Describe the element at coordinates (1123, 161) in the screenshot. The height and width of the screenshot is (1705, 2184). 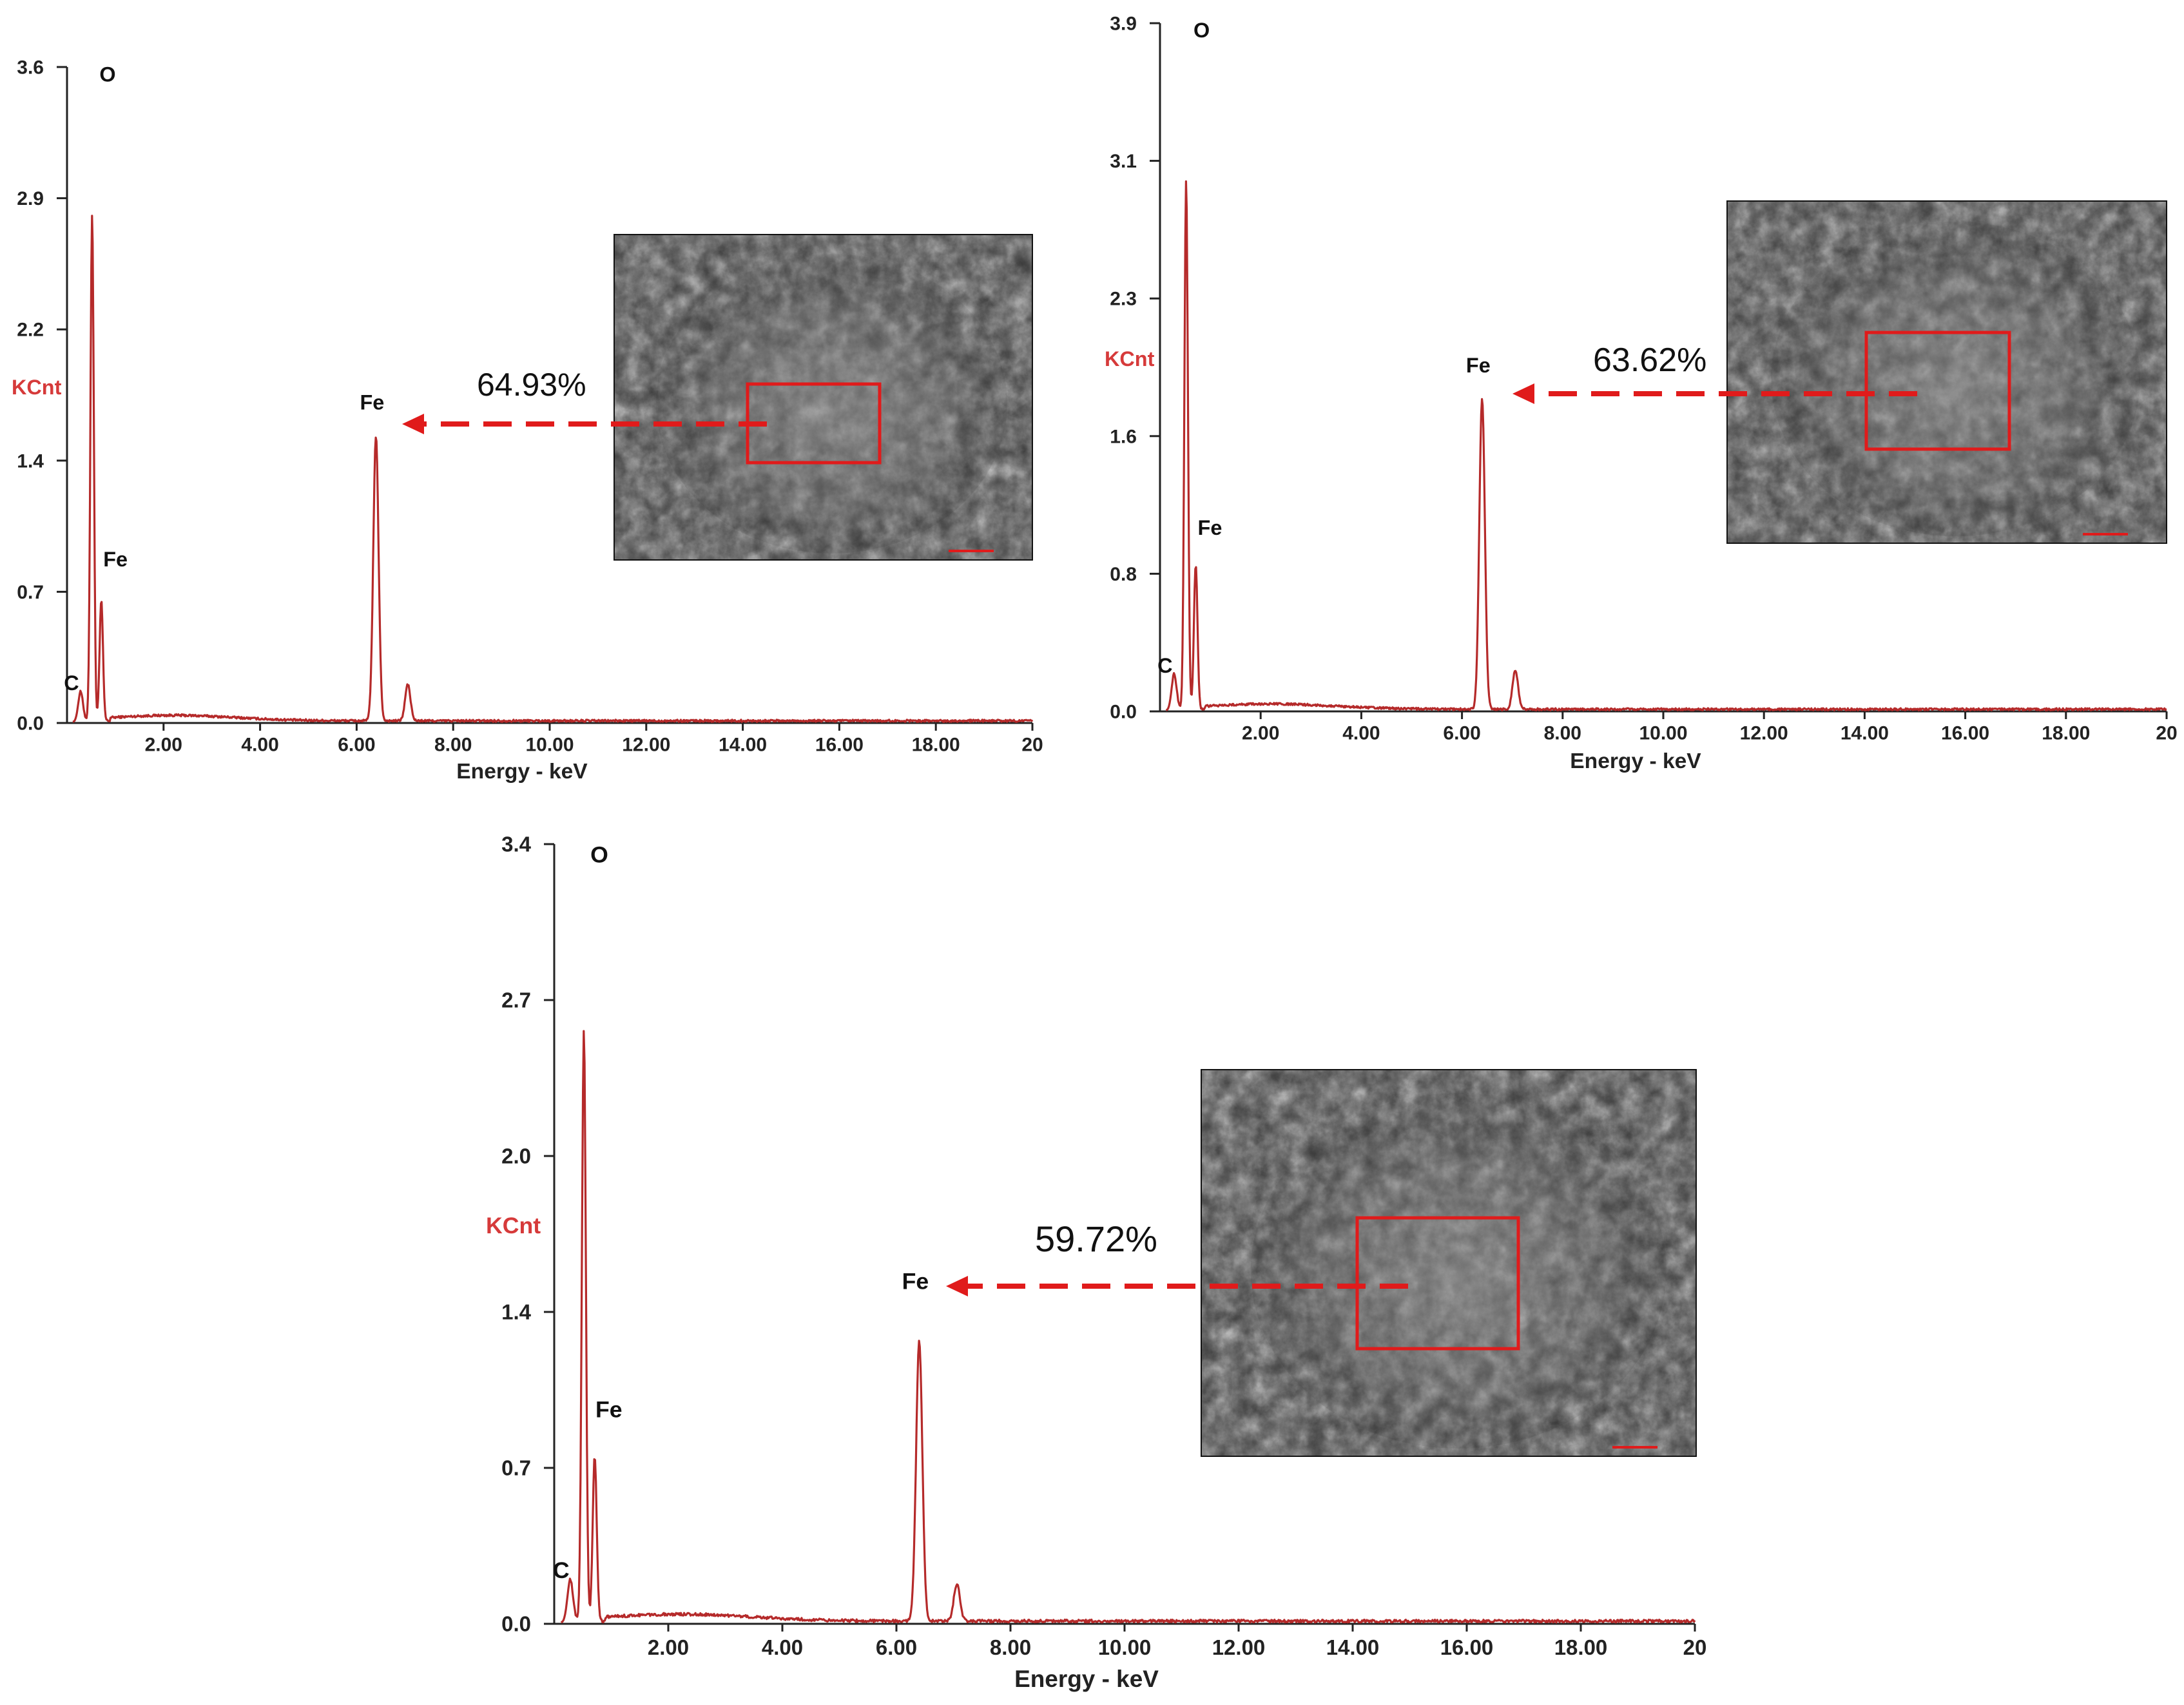
I see `y-tick-label: 3.1` at that location.